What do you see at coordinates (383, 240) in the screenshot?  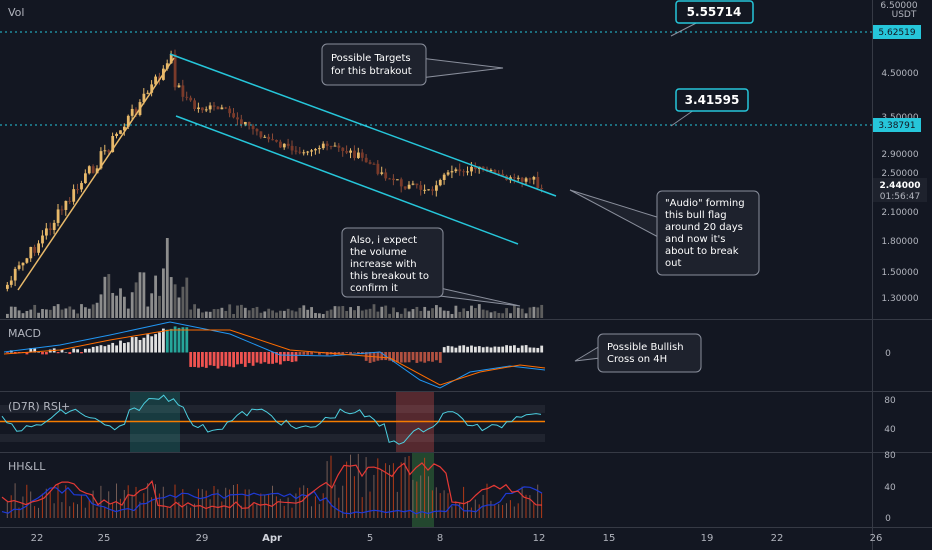 I see `volume-callout-line: Also, i expect` at bounding box center [383, 240].